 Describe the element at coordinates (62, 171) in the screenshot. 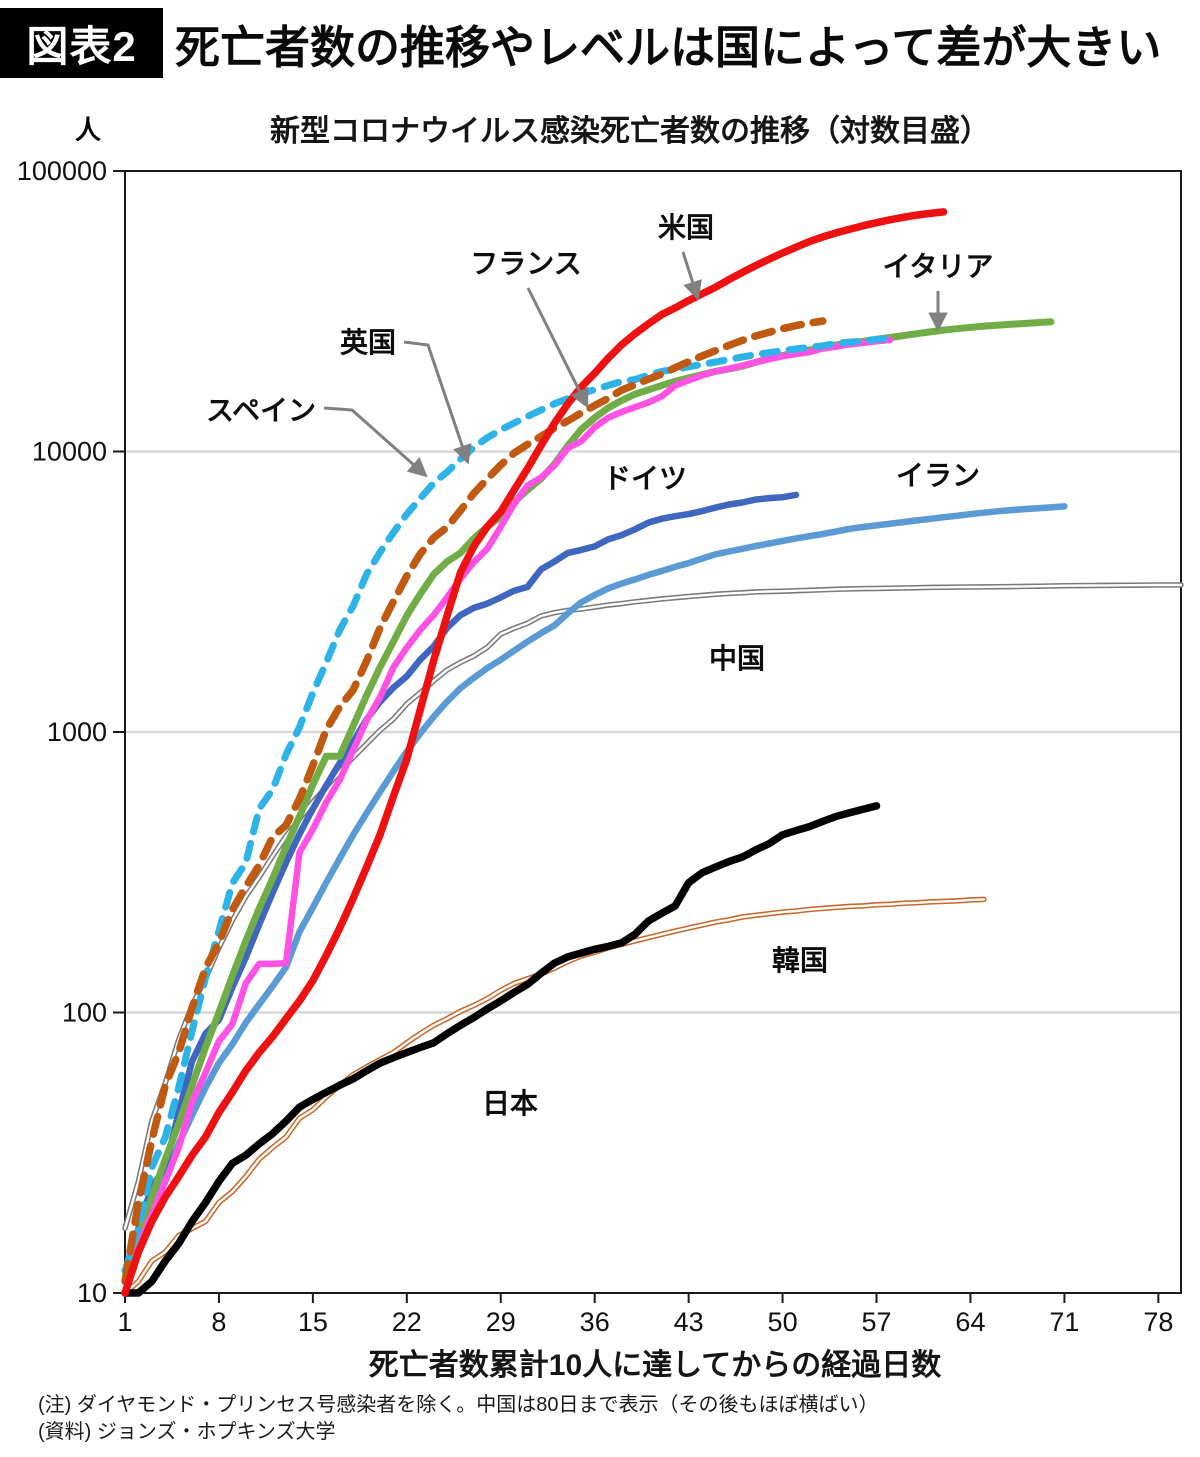

I see `y-tick-label-100000: 100000` at that location.